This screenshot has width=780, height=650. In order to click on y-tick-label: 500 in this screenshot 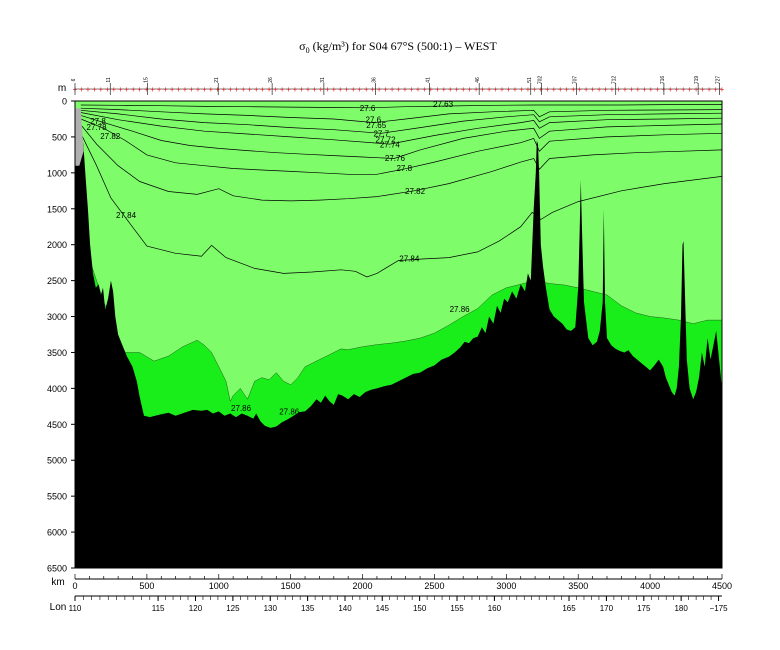, I will do `click(59, 137)`.